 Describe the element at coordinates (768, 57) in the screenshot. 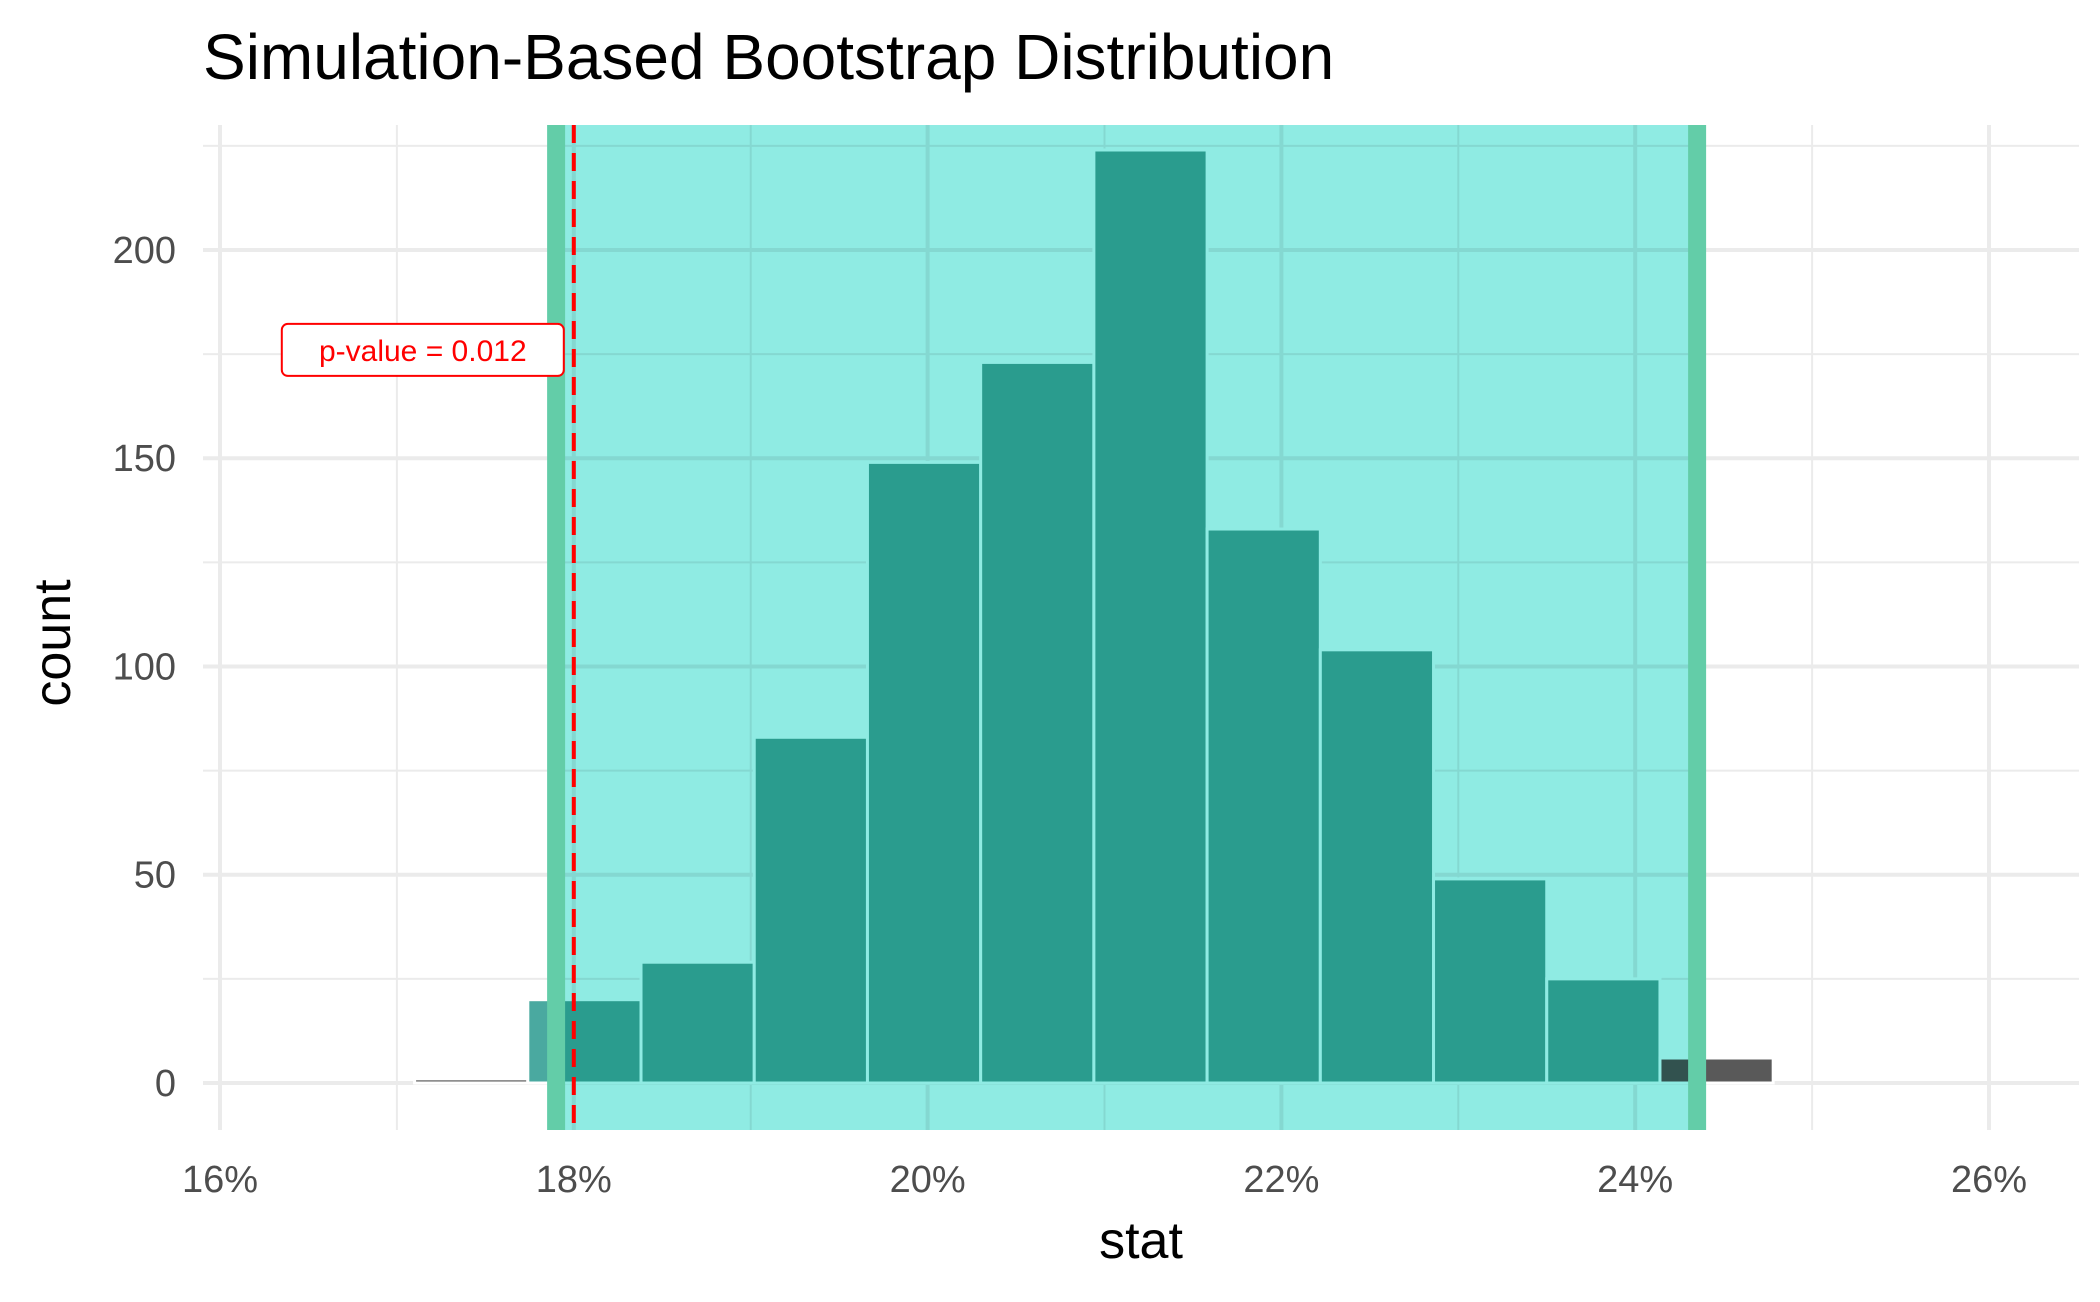

I see `chart-title: Simulation-Based Bootstrap Distribution` at that location.